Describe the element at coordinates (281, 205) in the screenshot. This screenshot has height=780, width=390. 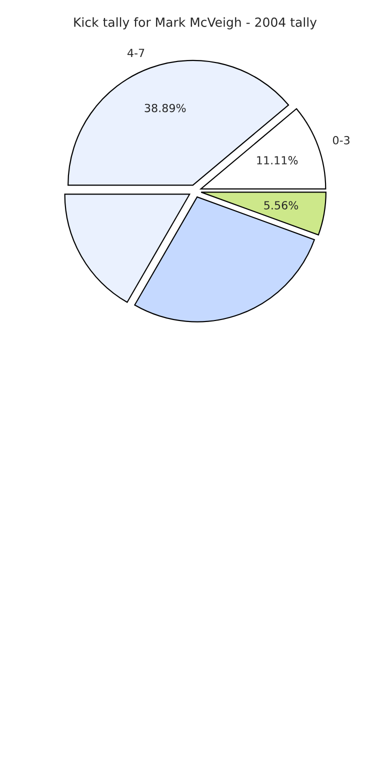
I see `data-label: 5.56%` at that location.